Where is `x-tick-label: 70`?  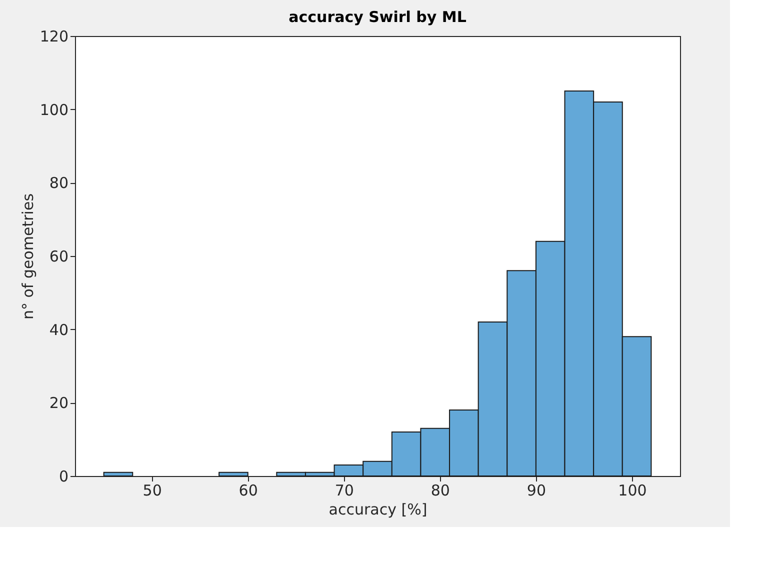
x-tick-label: 70 is located at coordinates (344, 491).